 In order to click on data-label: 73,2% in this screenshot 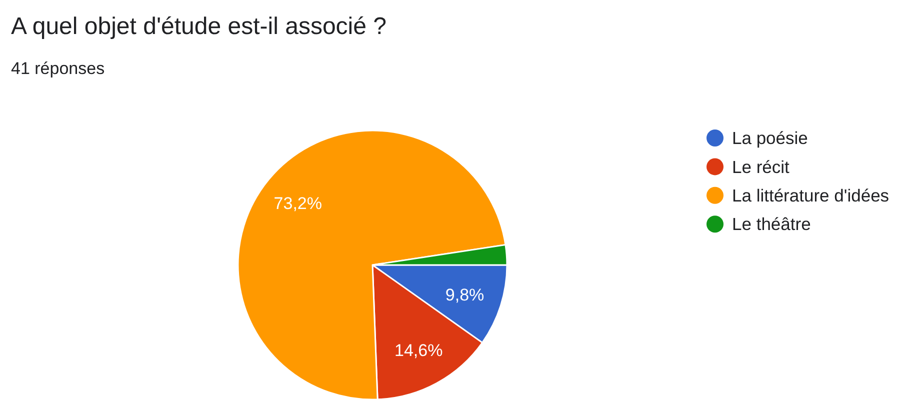, I will do `click(298, 204)`.